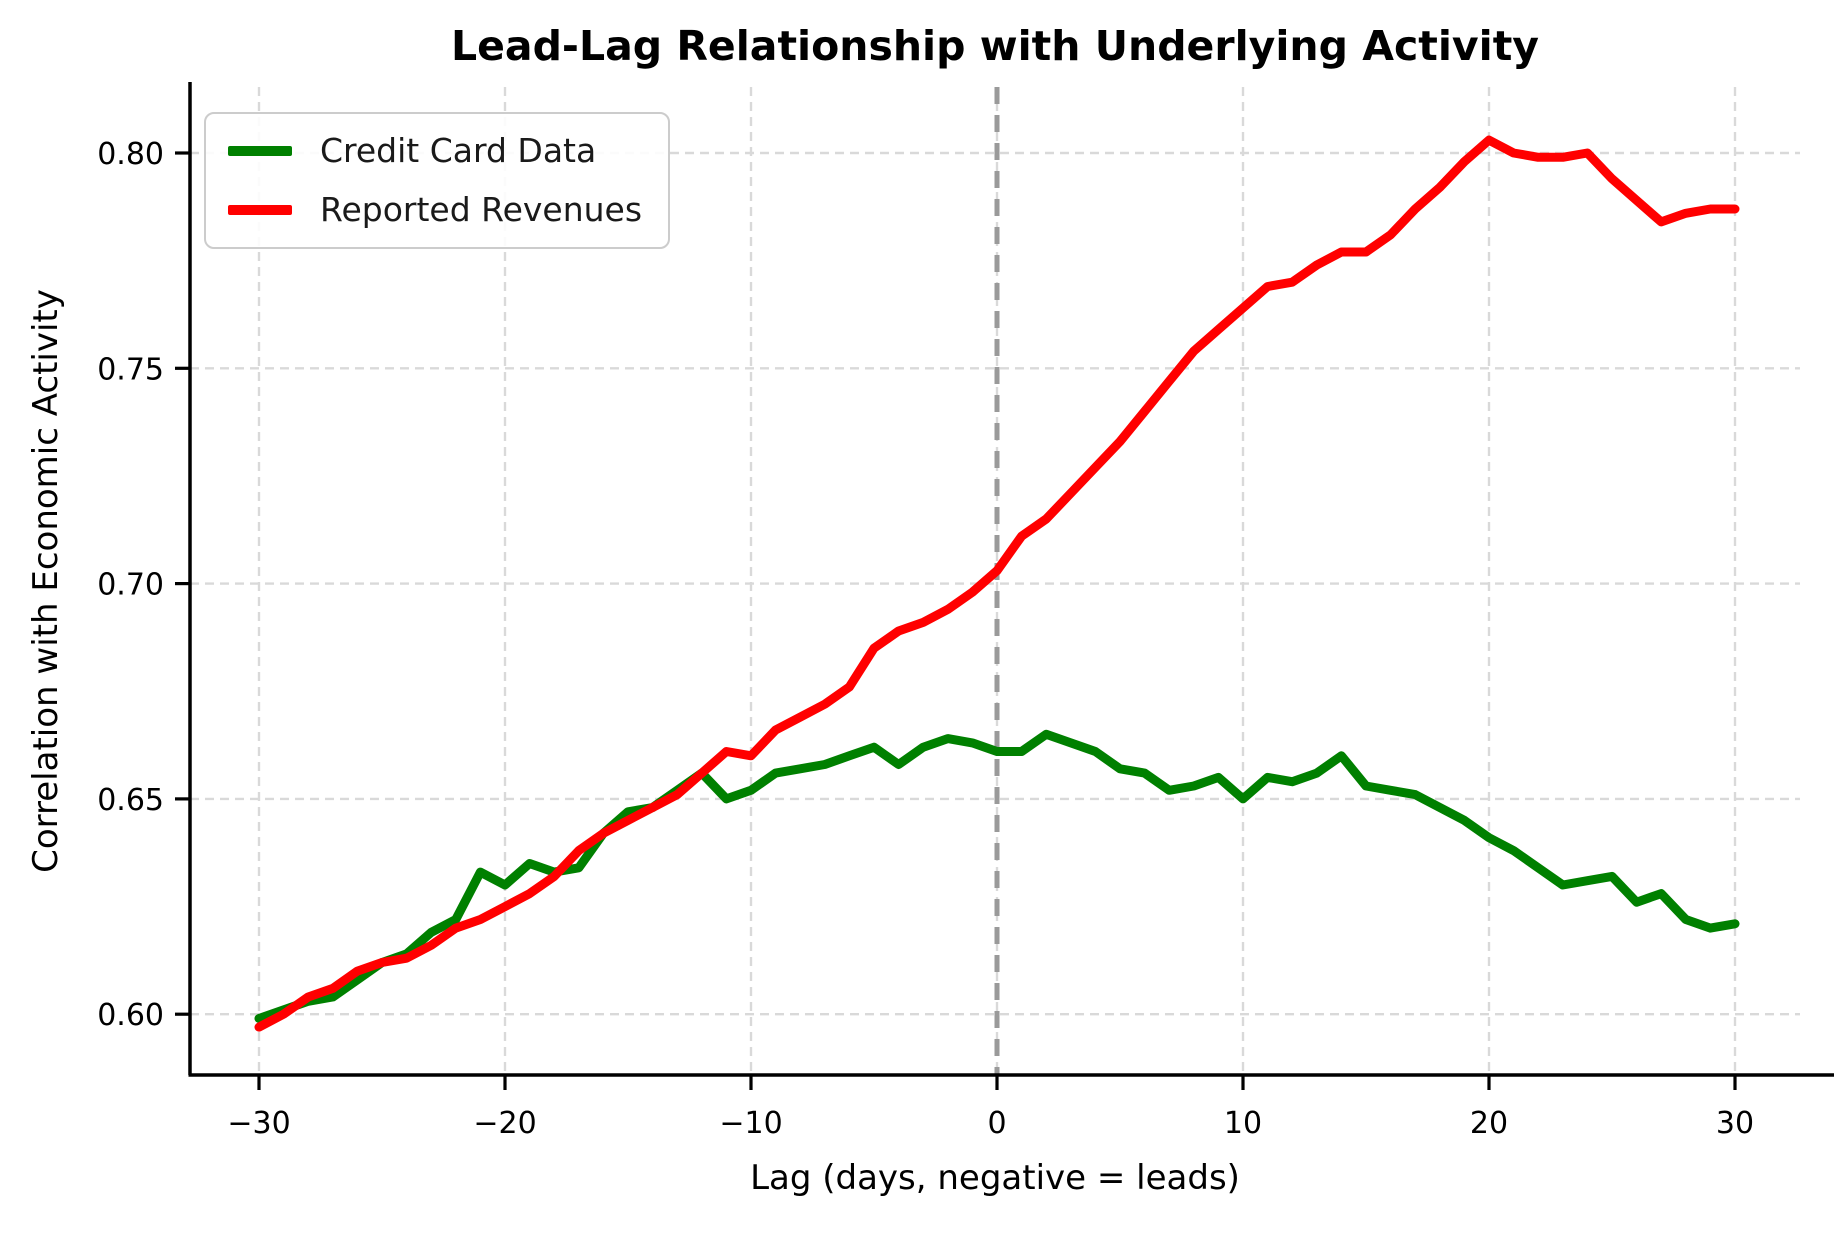 The width and height of the screenshot is (1834, 1234). Describe the element at coordinates (996, 1123) in the screenshot. I see `x-tick-label: 0` at that location.